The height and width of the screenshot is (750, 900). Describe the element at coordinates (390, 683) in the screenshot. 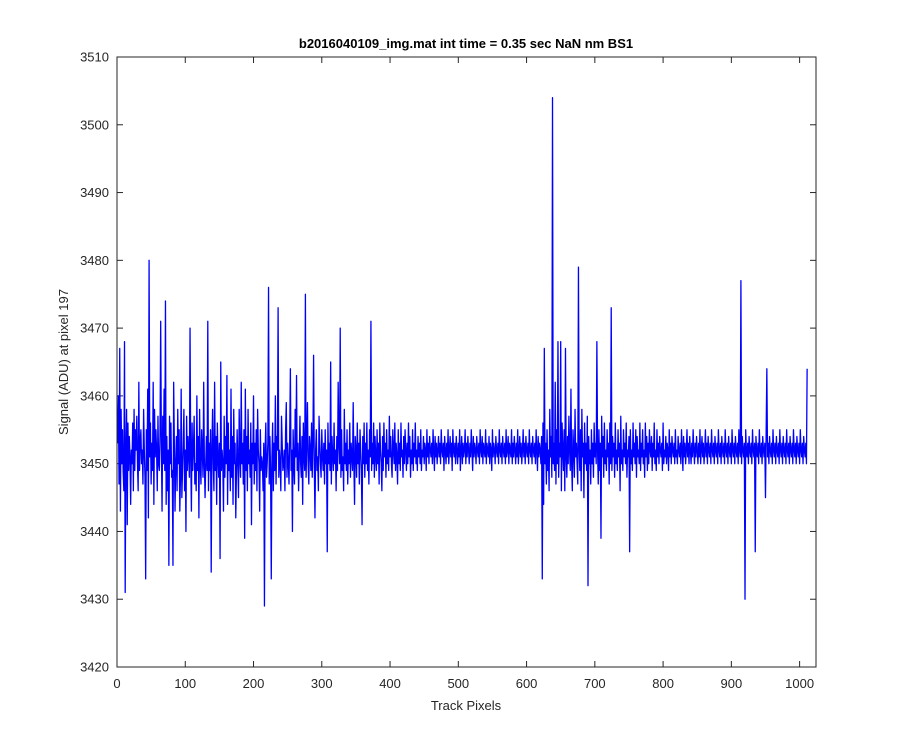

I see `x-tick-label: 400` at that location.